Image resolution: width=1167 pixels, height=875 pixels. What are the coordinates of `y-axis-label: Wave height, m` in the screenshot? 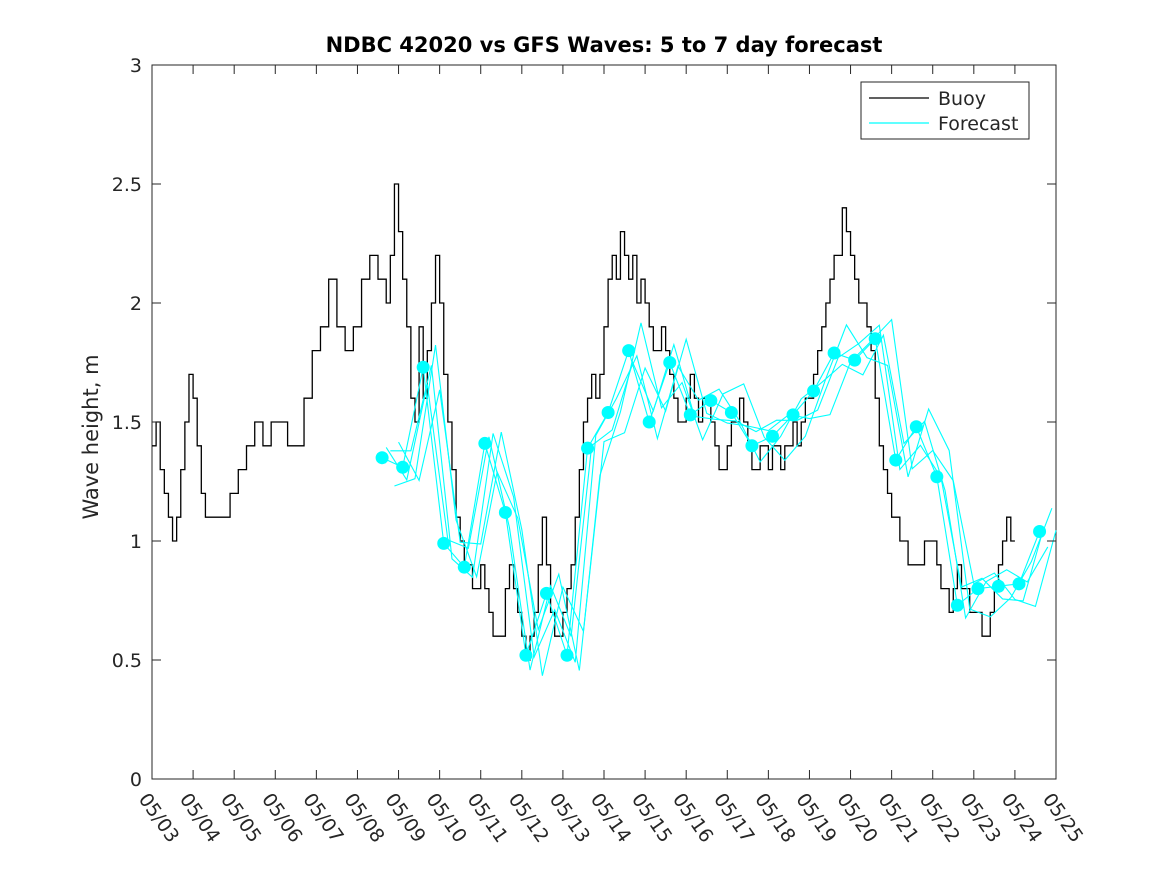 It's located at (91, 436).